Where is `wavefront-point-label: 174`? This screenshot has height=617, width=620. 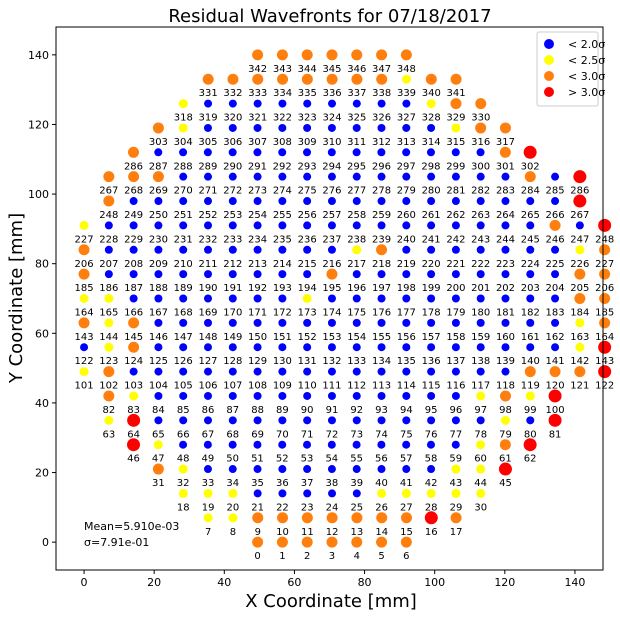
wavefront-point-label: 174 is located at coordinates (331, 313).